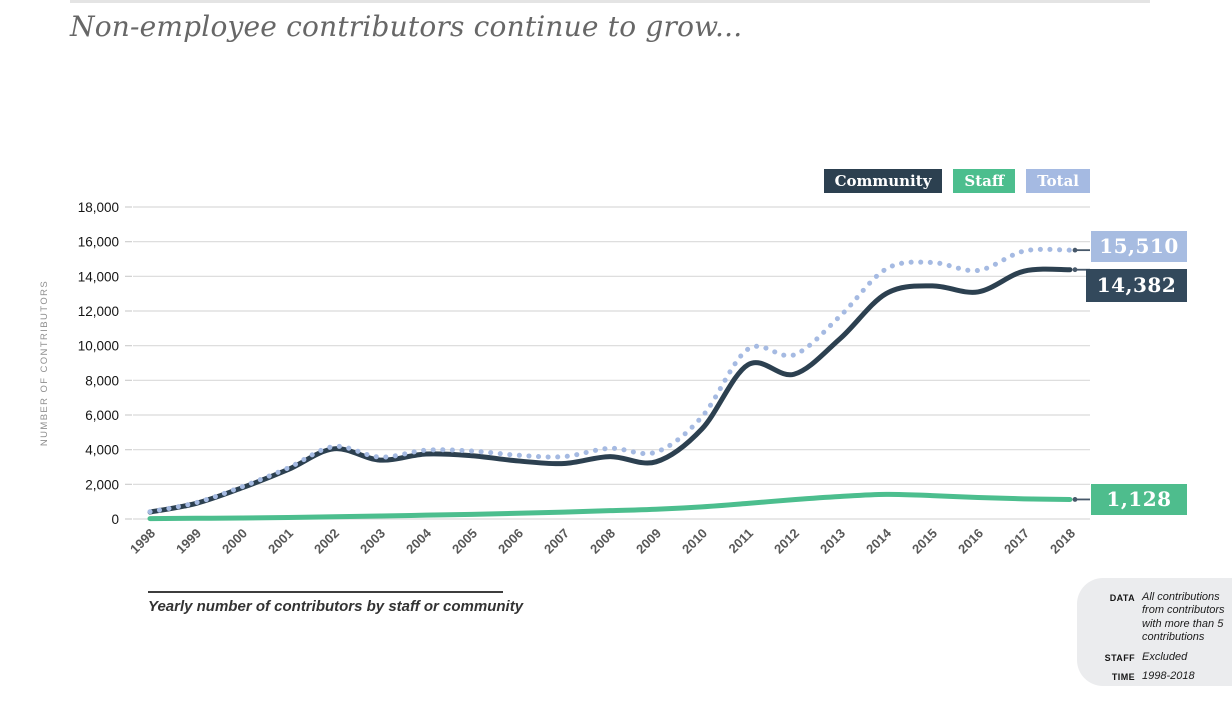 The height and width of the screenshot is (706, 1232). I want to click on x-tick-label: 2003, so click(372, 541).